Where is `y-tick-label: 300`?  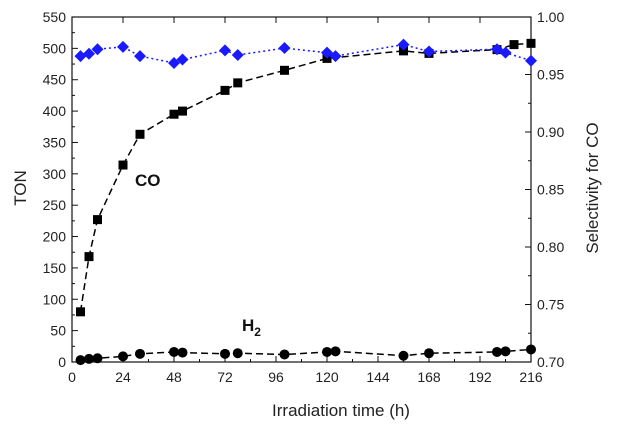 y-tick-label: 300 is located at coordinates (55, 174).